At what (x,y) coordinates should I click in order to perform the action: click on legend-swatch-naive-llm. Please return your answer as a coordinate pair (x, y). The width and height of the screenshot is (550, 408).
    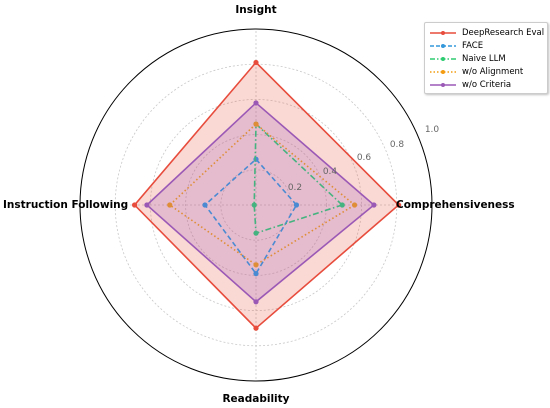
    Looking at the image, I should click on (443, 58).